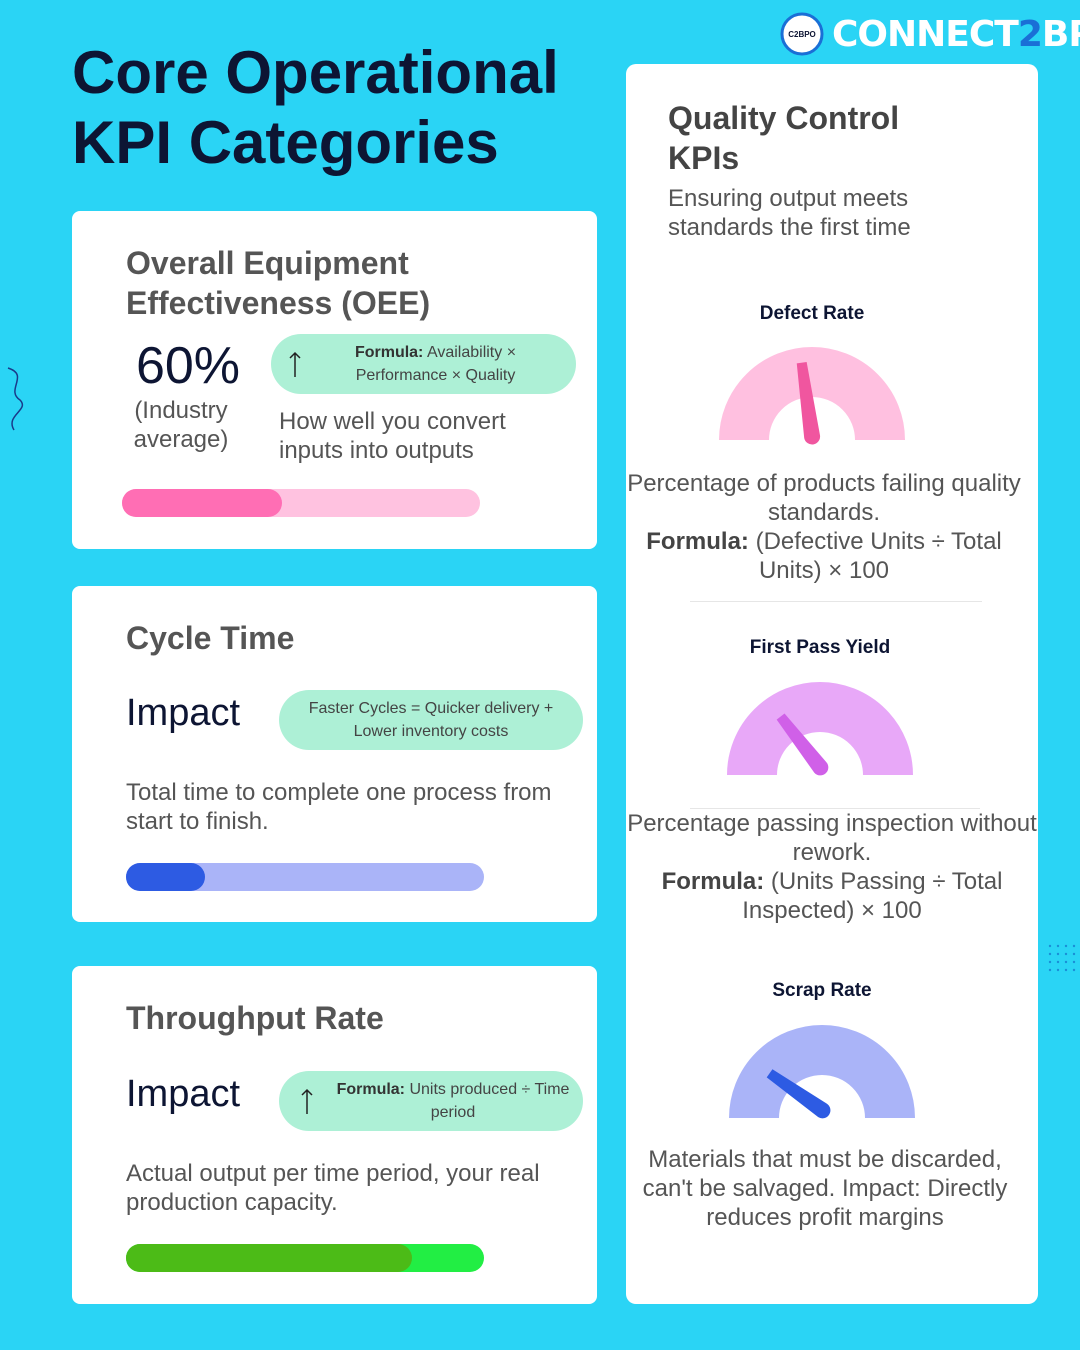  I want to click on logo-text: C2BPO, so click(802, 34).